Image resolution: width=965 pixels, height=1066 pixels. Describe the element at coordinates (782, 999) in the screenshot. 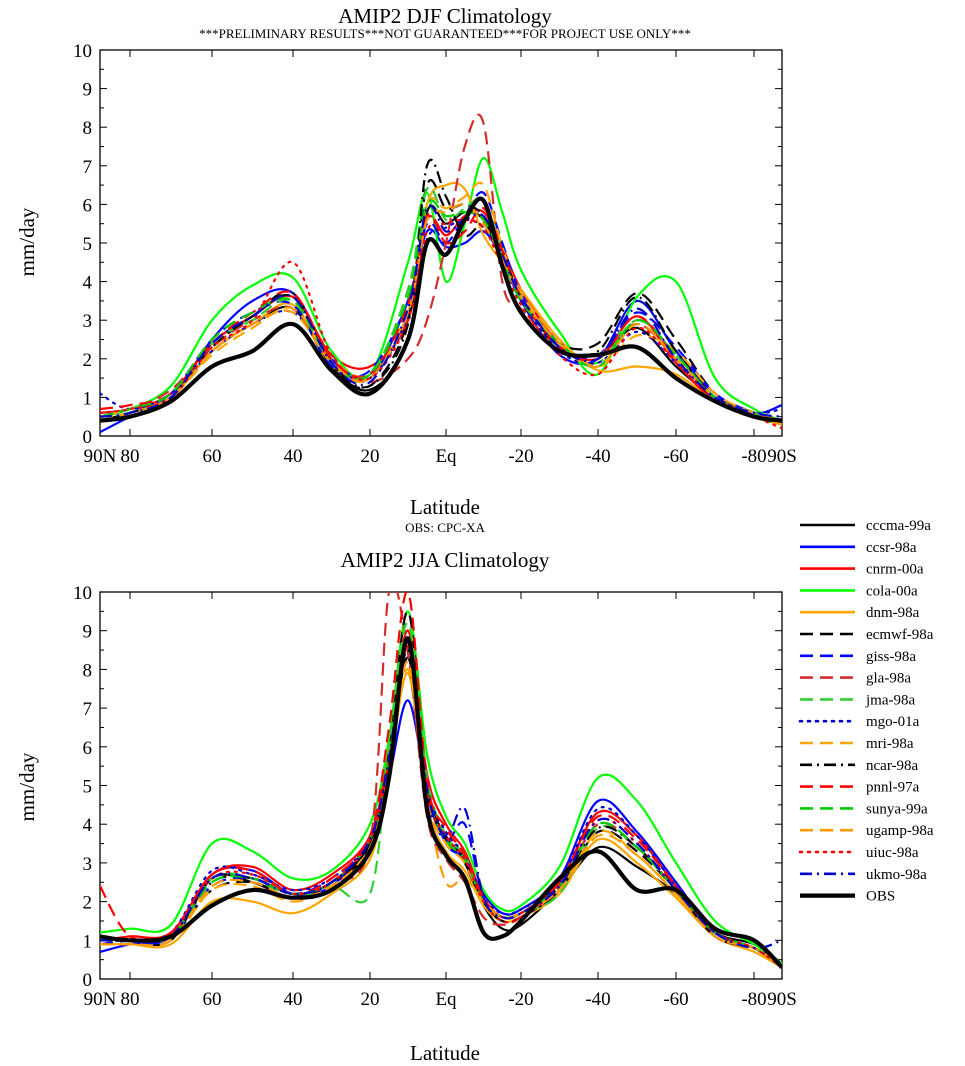

I see `jja-x-tick-label: 90S` at that location.